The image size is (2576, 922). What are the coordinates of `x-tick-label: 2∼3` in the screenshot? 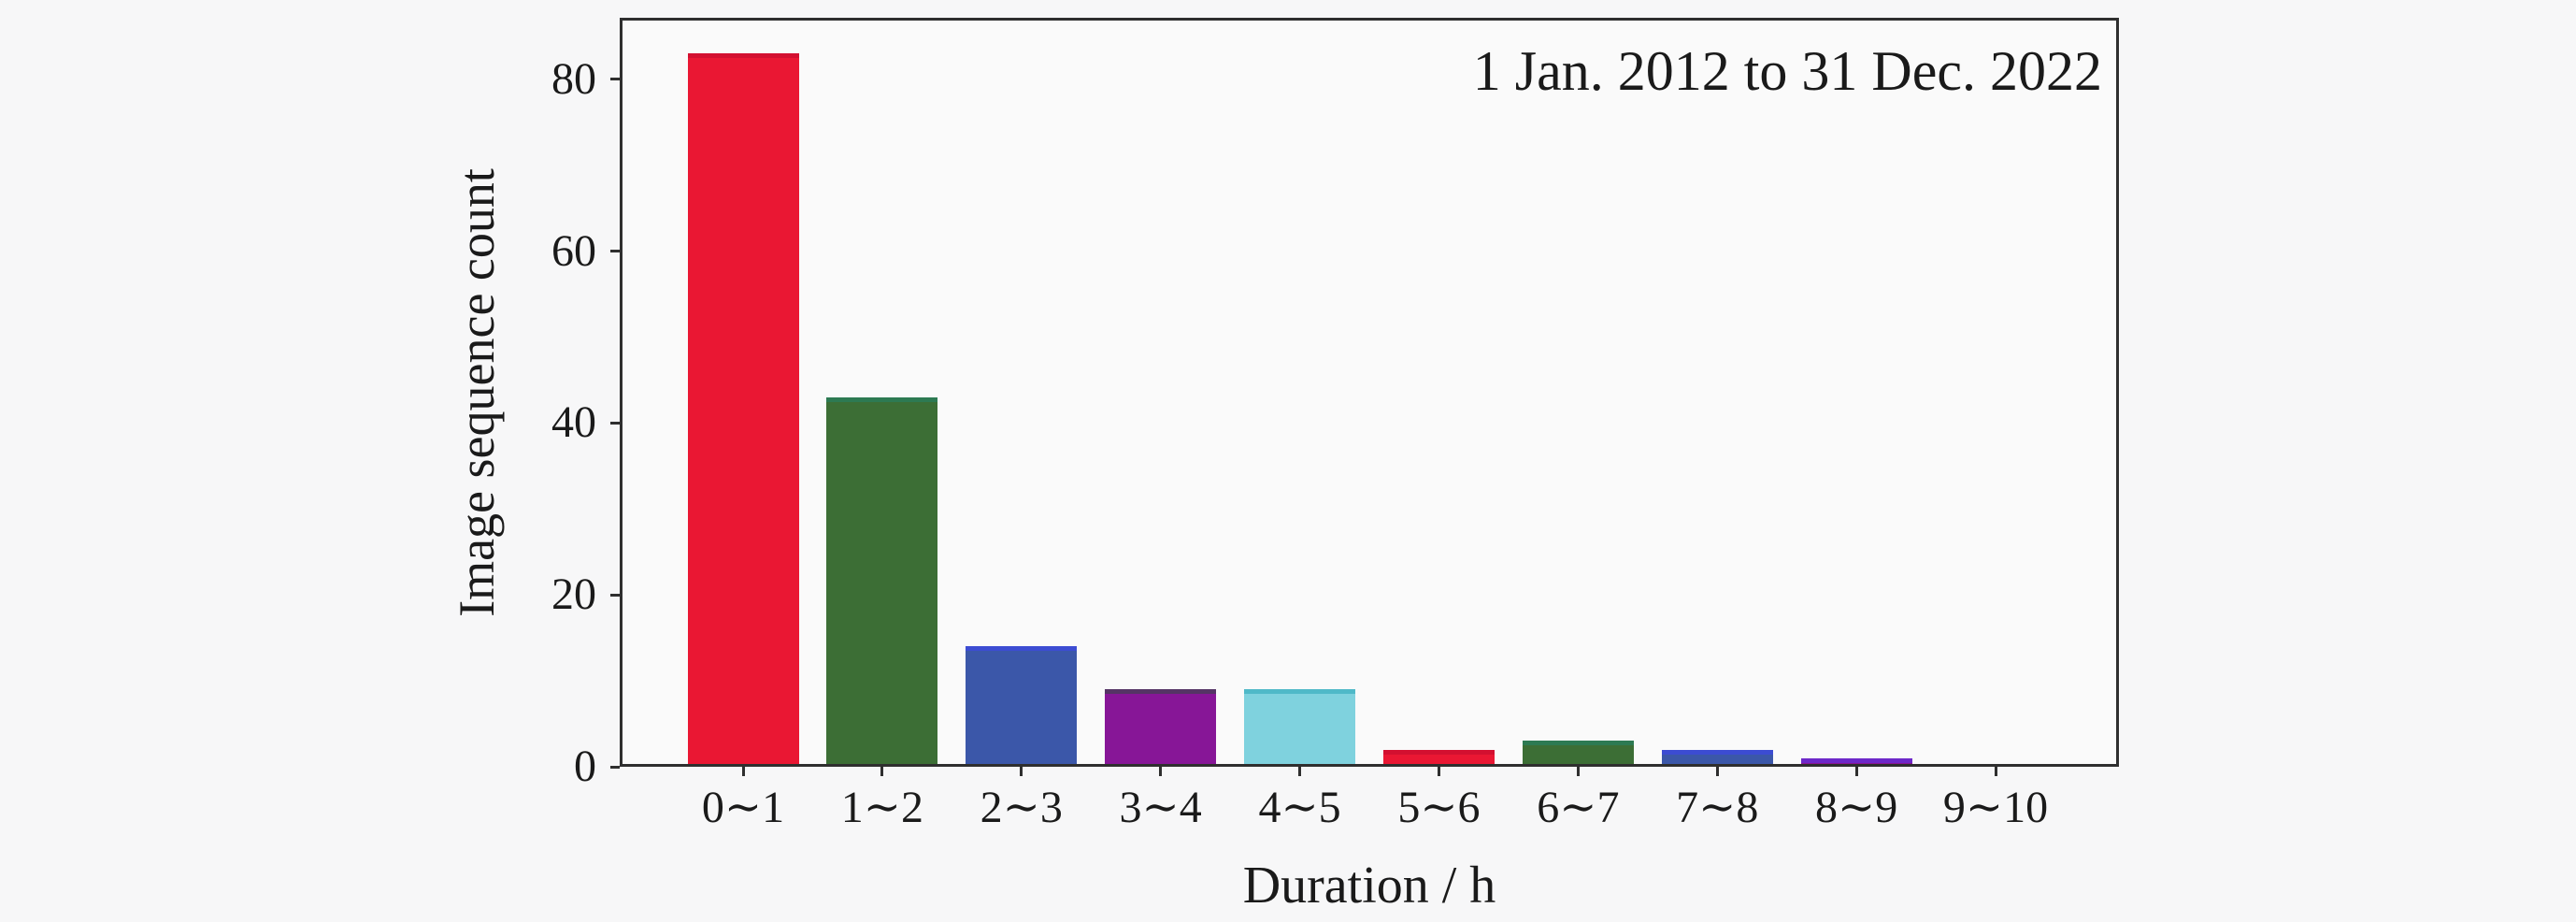 It's located at (1022, 808).